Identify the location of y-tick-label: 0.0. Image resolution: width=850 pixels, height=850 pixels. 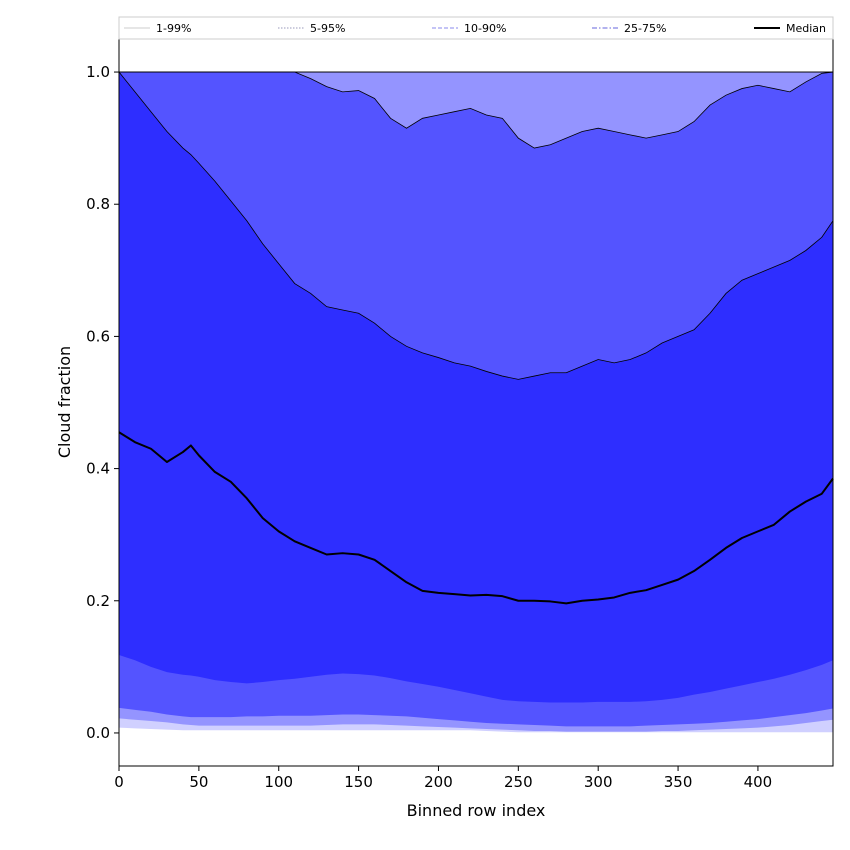
(98, 733).